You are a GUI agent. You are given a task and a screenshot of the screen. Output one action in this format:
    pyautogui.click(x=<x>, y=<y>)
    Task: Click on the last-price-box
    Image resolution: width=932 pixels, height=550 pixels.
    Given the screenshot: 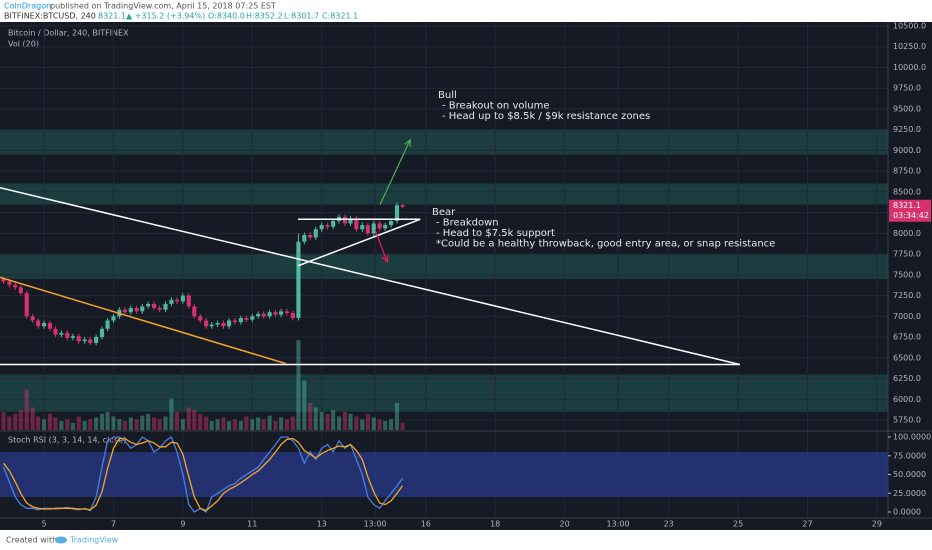 What is the action you would take?
    pyautogui.click(x=910, y=210)
    